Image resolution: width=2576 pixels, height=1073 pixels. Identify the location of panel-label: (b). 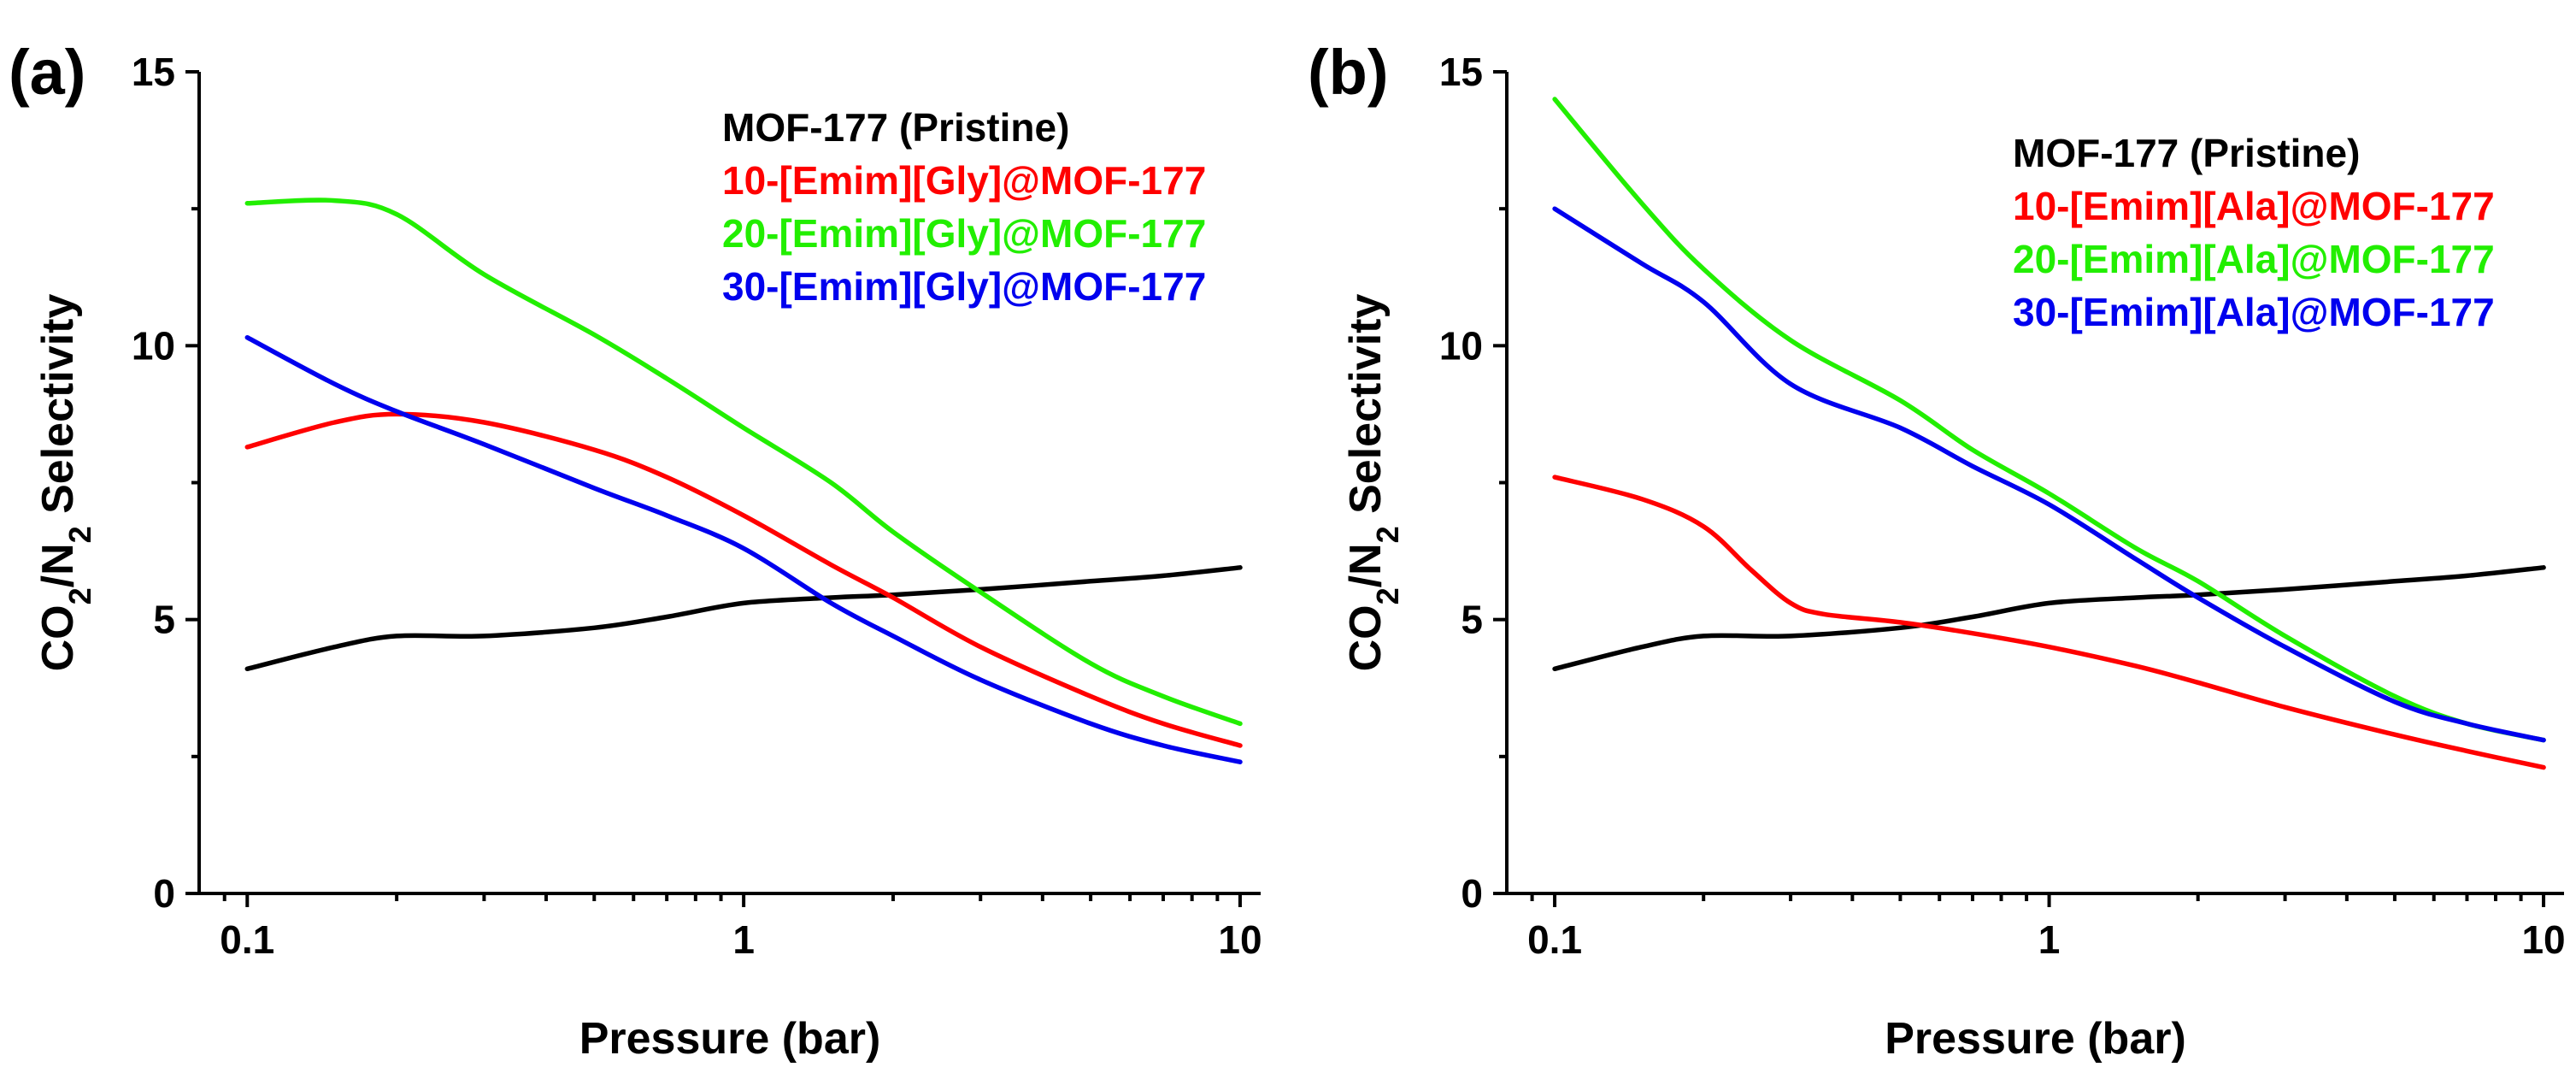
(1348, 72).